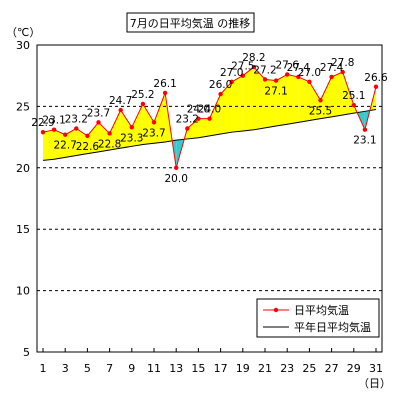 The height and width of the screenshot is (404, 400). What do you see at coordinates (176, 368) in the screenshot?
I see `x-tick-label: 13` at bounding box center [176, 368].